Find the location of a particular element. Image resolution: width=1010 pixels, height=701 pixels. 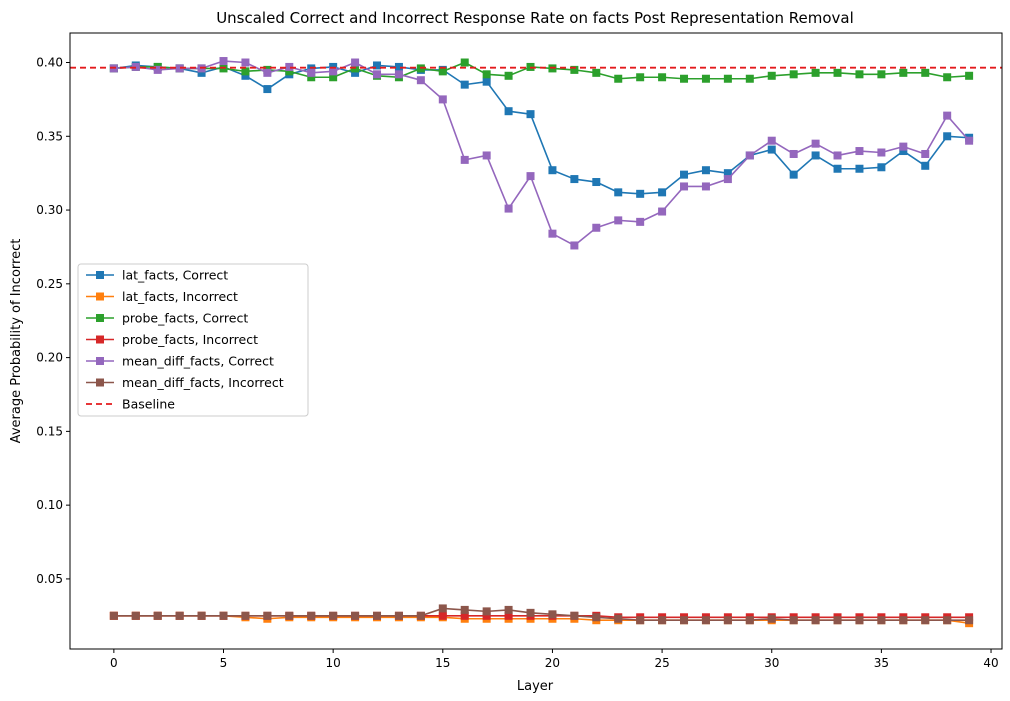

x-tick-label: 30 is located at coordinates (771, 663).